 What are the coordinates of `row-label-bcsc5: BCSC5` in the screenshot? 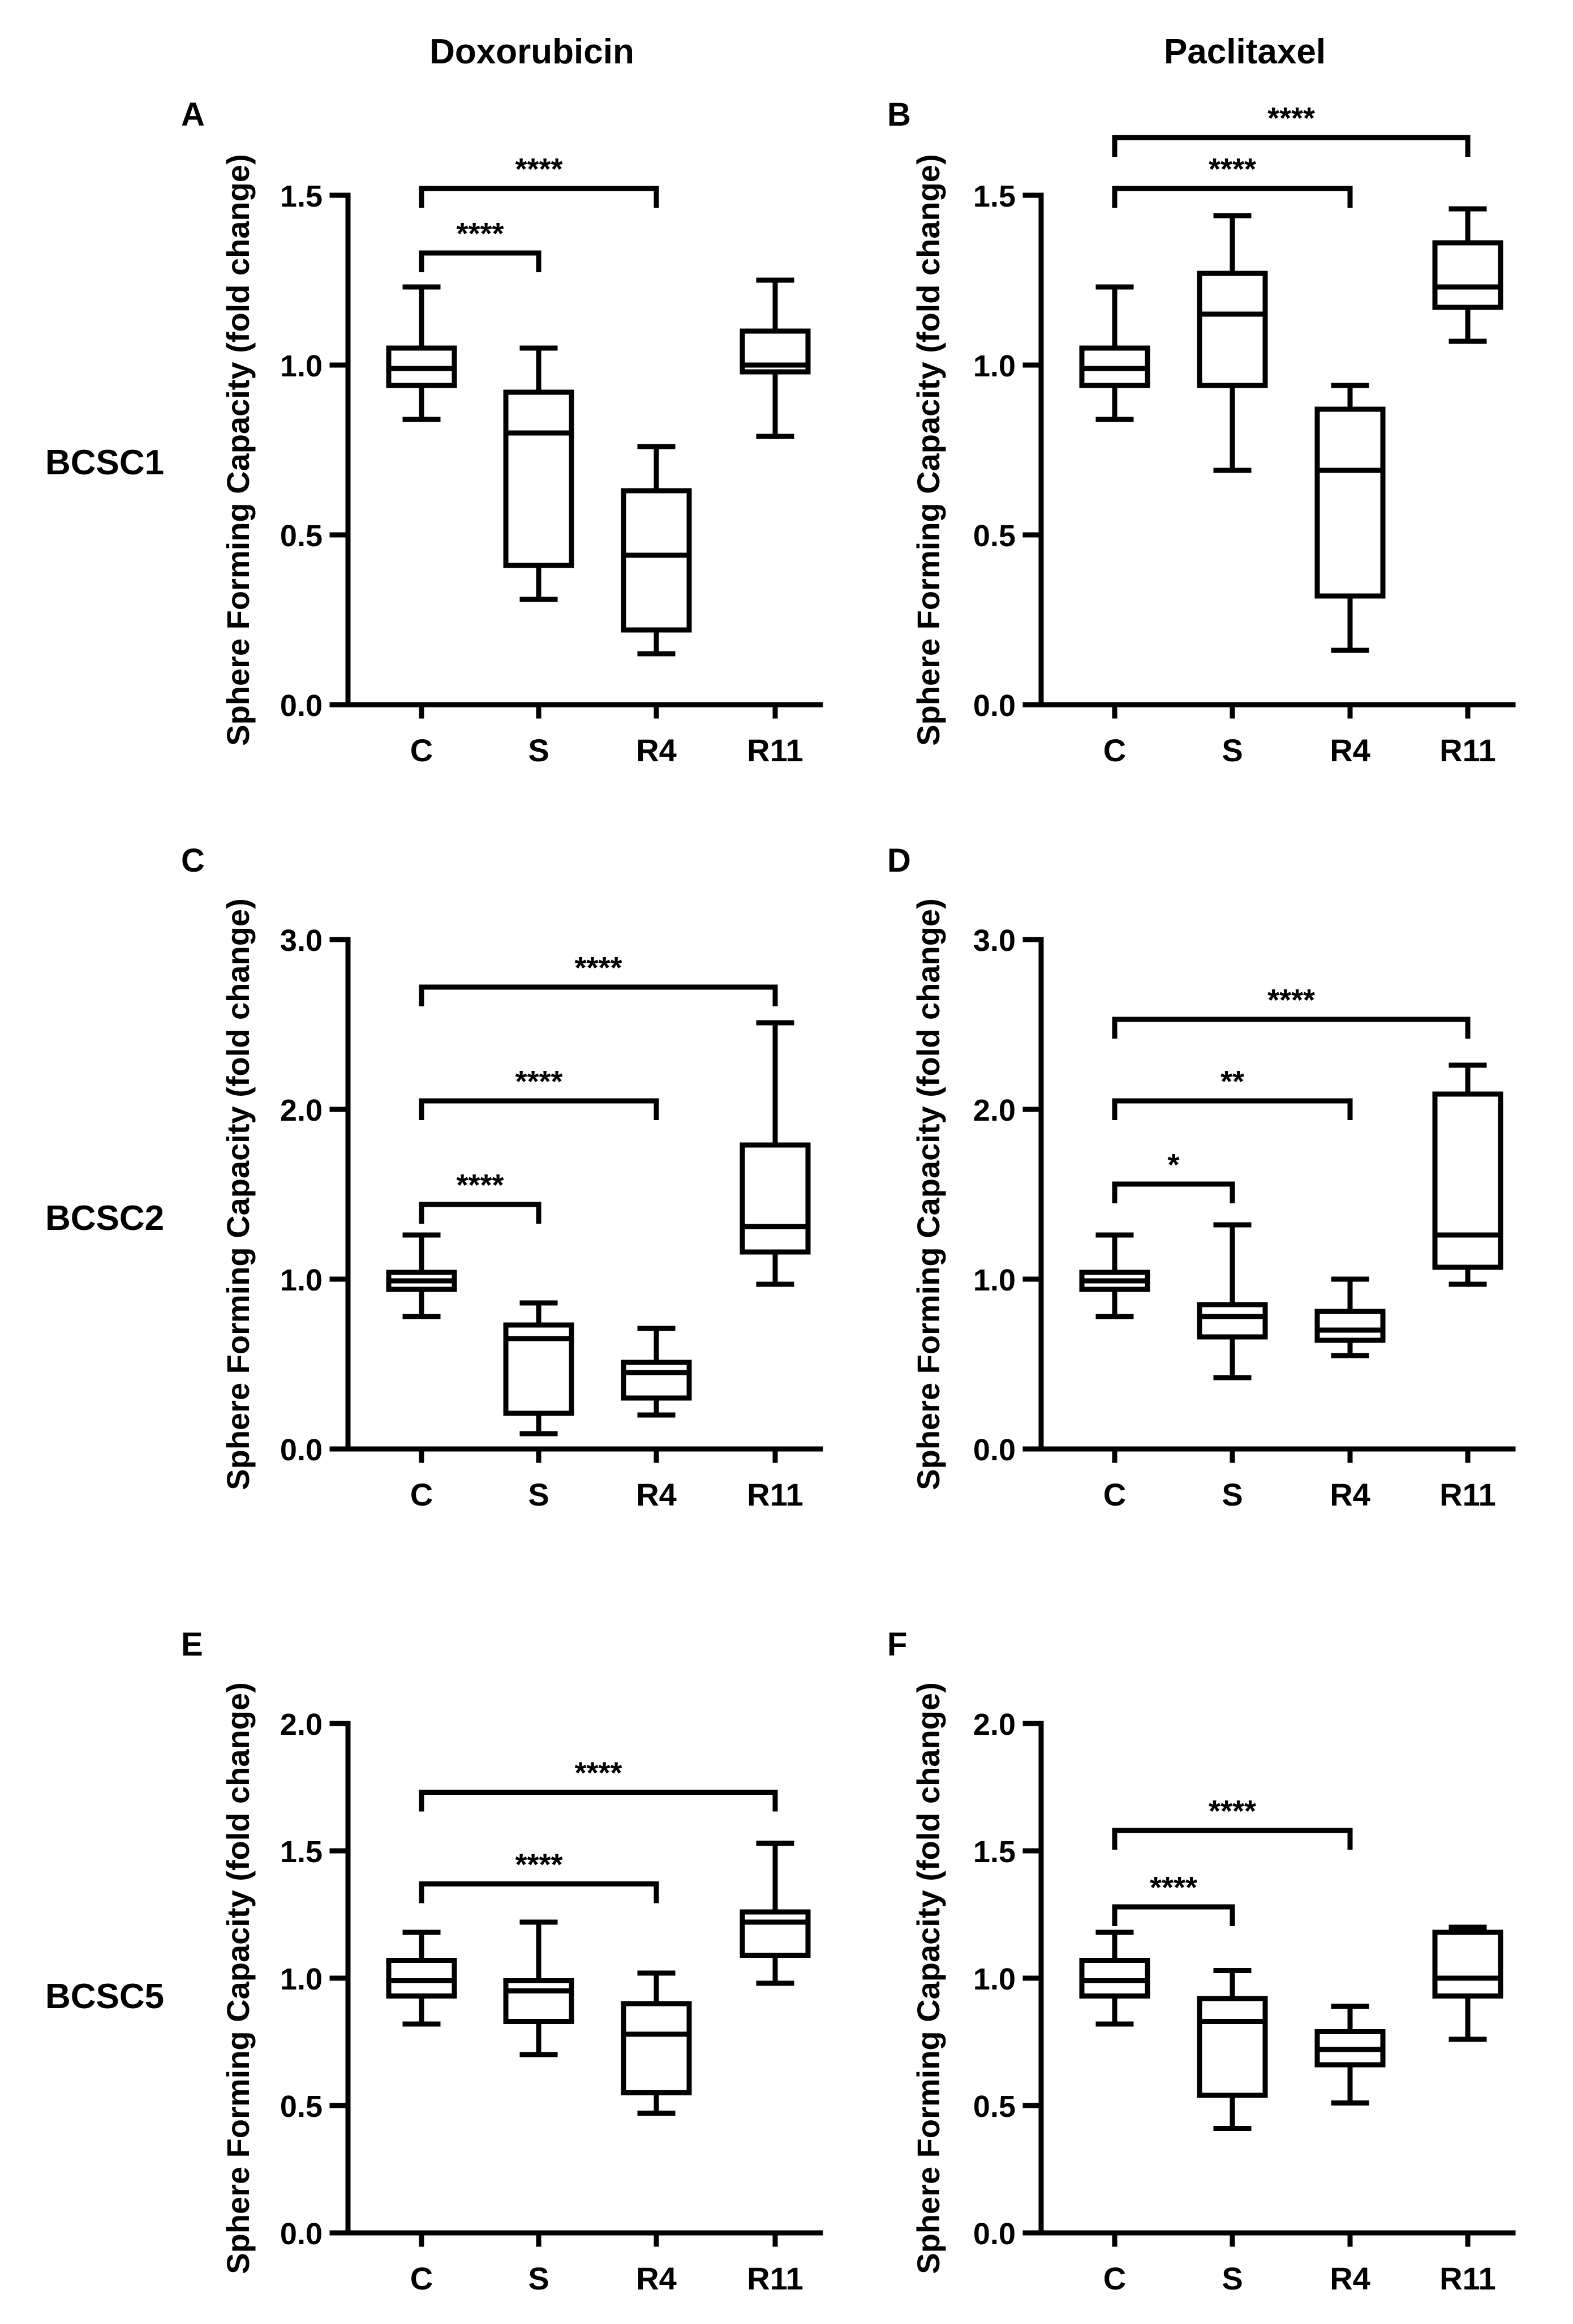 It's located at (104, 1996).